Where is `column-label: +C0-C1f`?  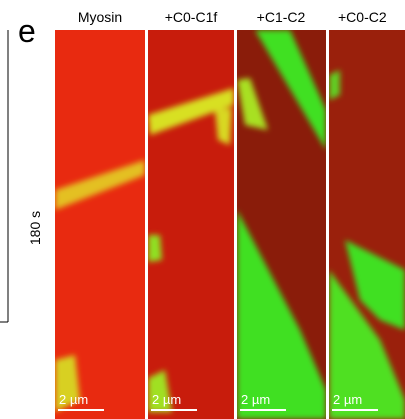 column-label: +C0-C1f is located at coordinates (191, 17).